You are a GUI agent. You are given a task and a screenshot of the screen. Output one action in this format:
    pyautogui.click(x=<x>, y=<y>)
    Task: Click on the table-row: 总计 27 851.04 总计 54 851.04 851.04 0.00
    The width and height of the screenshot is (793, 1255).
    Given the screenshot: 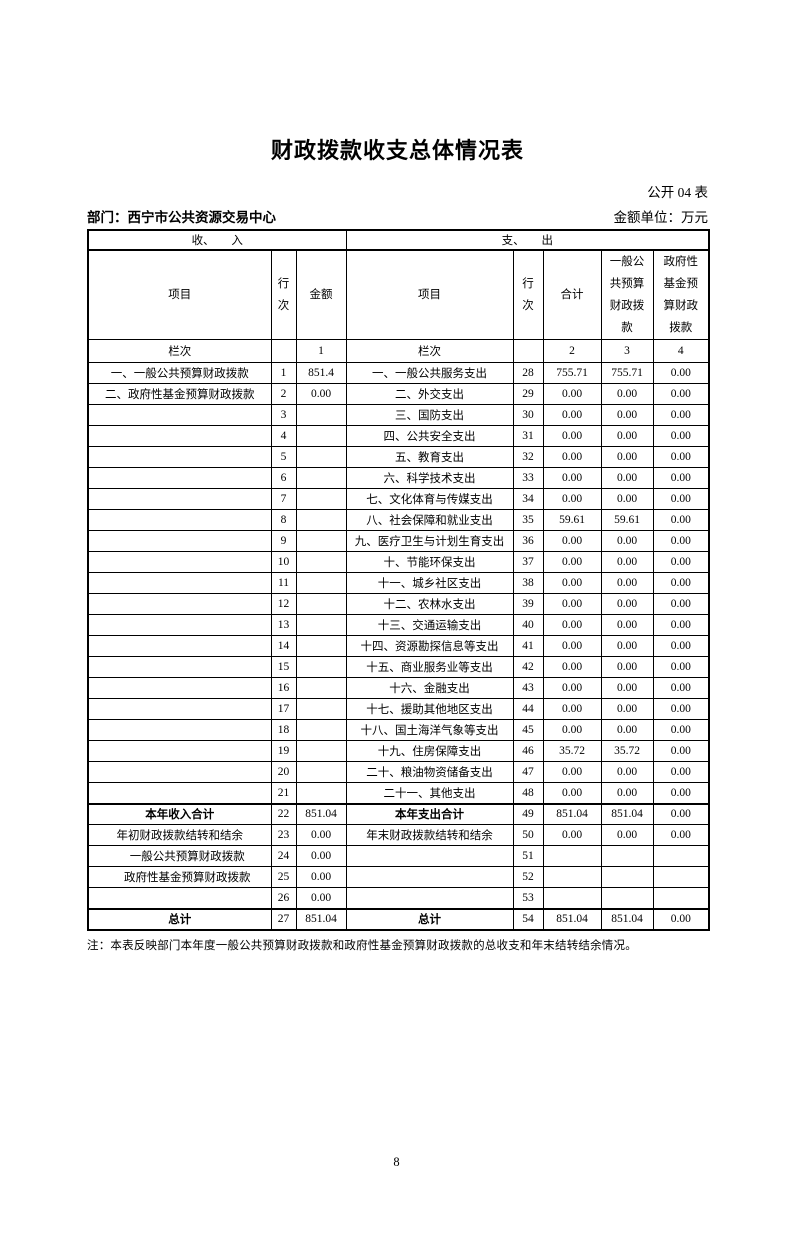 What is the action you would take?
    pyautogui.click(x=398, y=918)
    